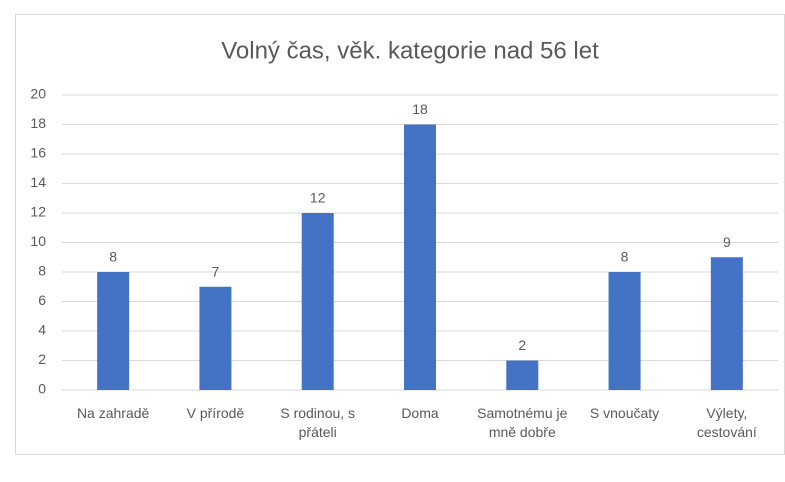 This screenshot has width=785, height=482. Describe the element at coordinates (42, 271) in the screenshot. I see `y-tick-label: 8` at that location.